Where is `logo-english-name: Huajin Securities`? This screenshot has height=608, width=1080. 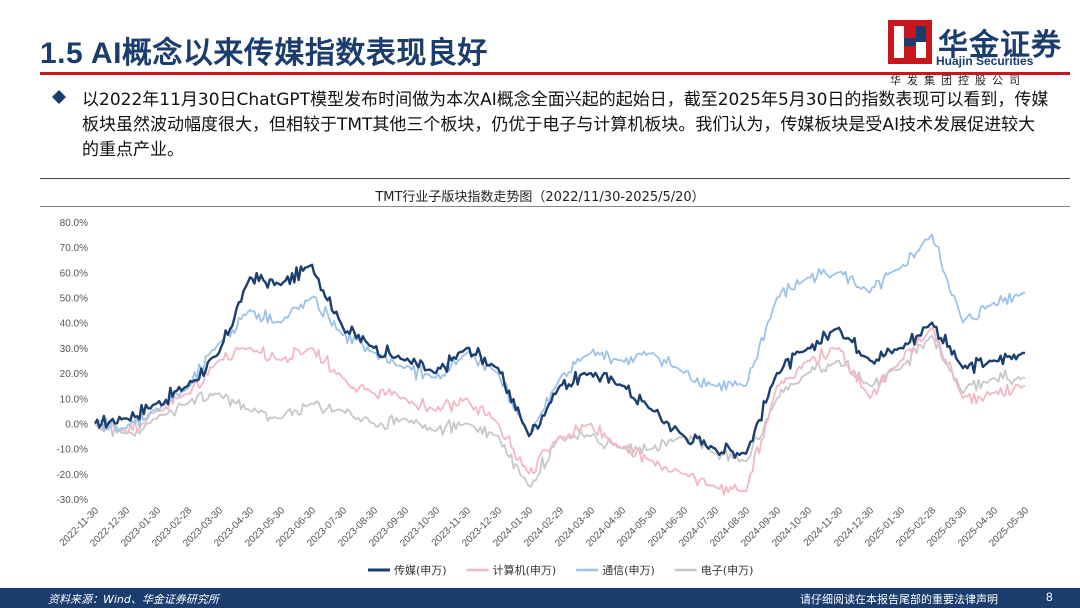
logo-english-name: Huajin Securities is located at coordinates (985, 61).